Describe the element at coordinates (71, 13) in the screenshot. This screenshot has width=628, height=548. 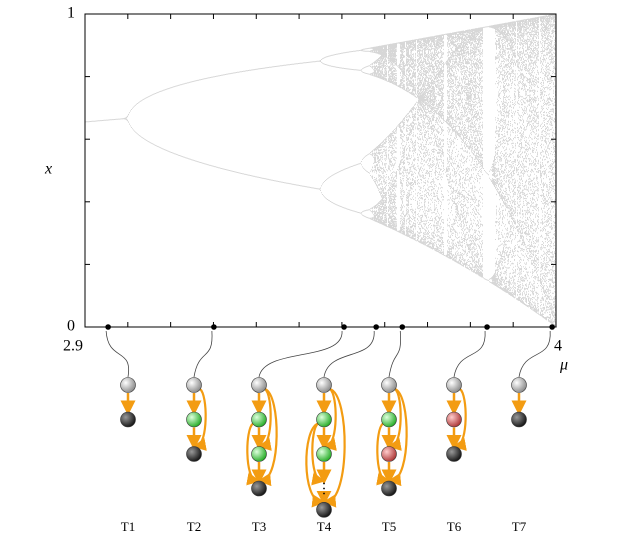
I see `y-tick-label: 1` at that location.